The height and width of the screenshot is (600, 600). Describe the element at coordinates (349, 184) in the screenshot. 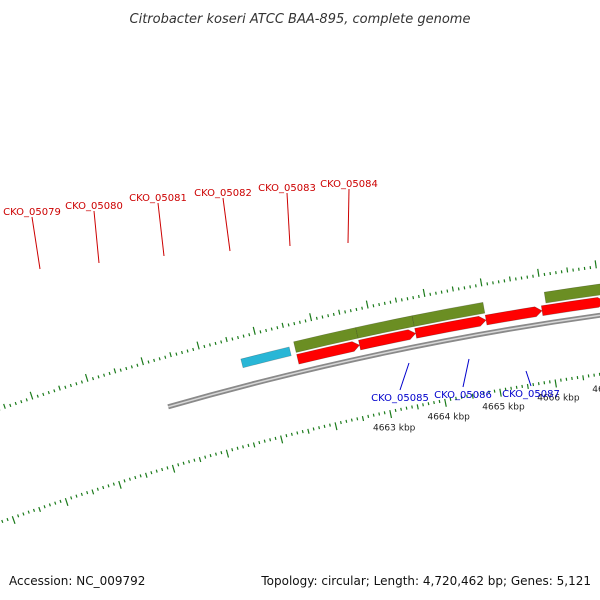

I see `gene-label: CKO_05084` at that location.